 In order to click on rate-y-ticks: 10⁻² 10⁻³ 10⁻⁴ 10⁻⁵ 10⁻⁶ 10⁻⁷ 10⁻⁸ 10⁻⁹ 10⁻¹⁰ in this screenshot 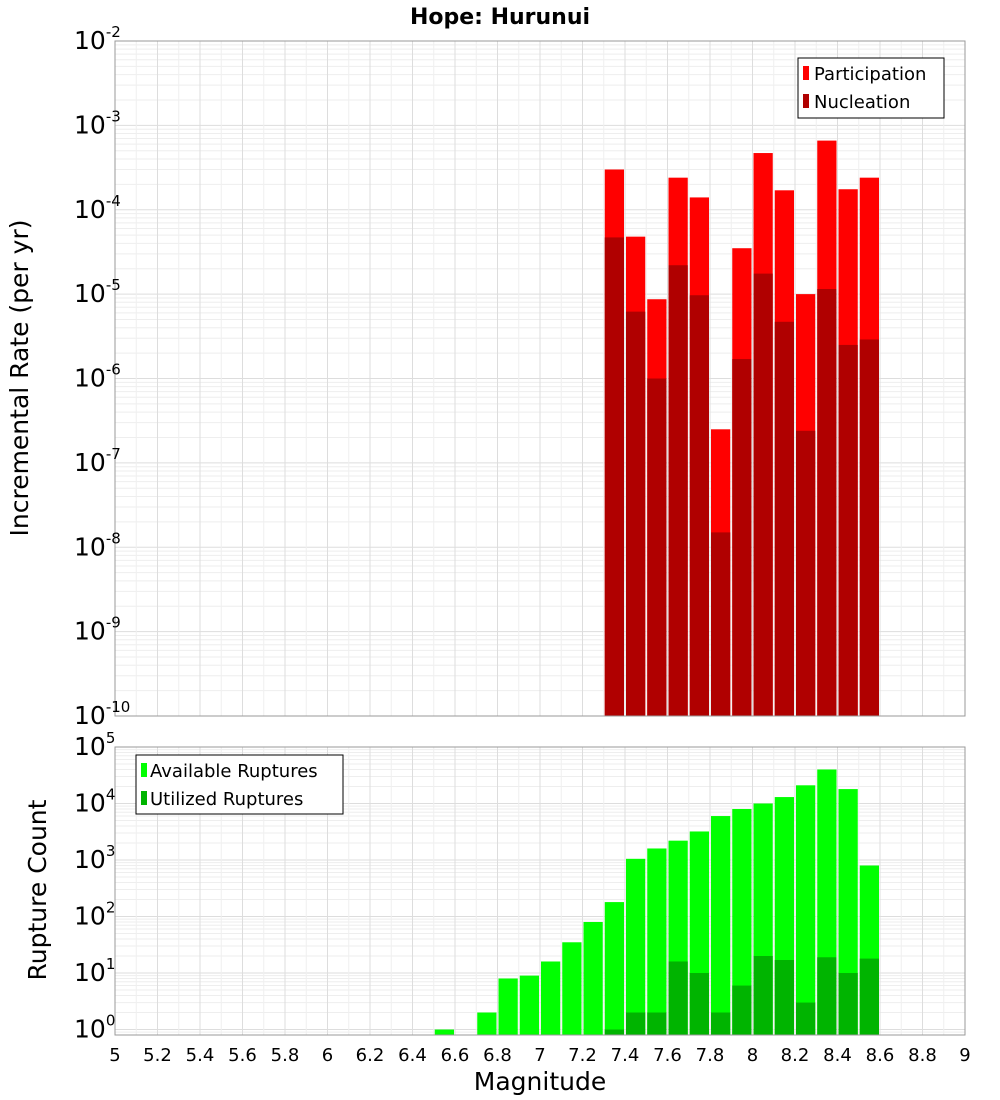, I will do `click(102, 376)`.